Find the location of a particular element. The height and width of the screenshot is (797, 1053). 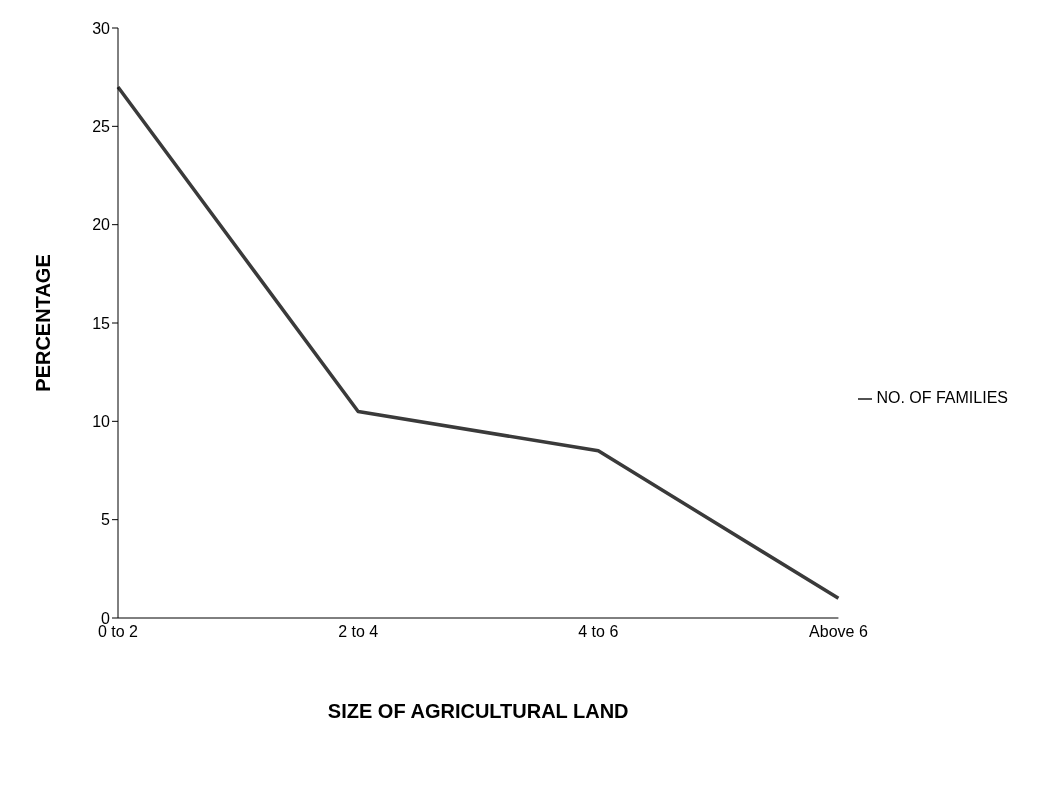

x-tick-label: 0 to 2 is located at coordinates (118, 632).